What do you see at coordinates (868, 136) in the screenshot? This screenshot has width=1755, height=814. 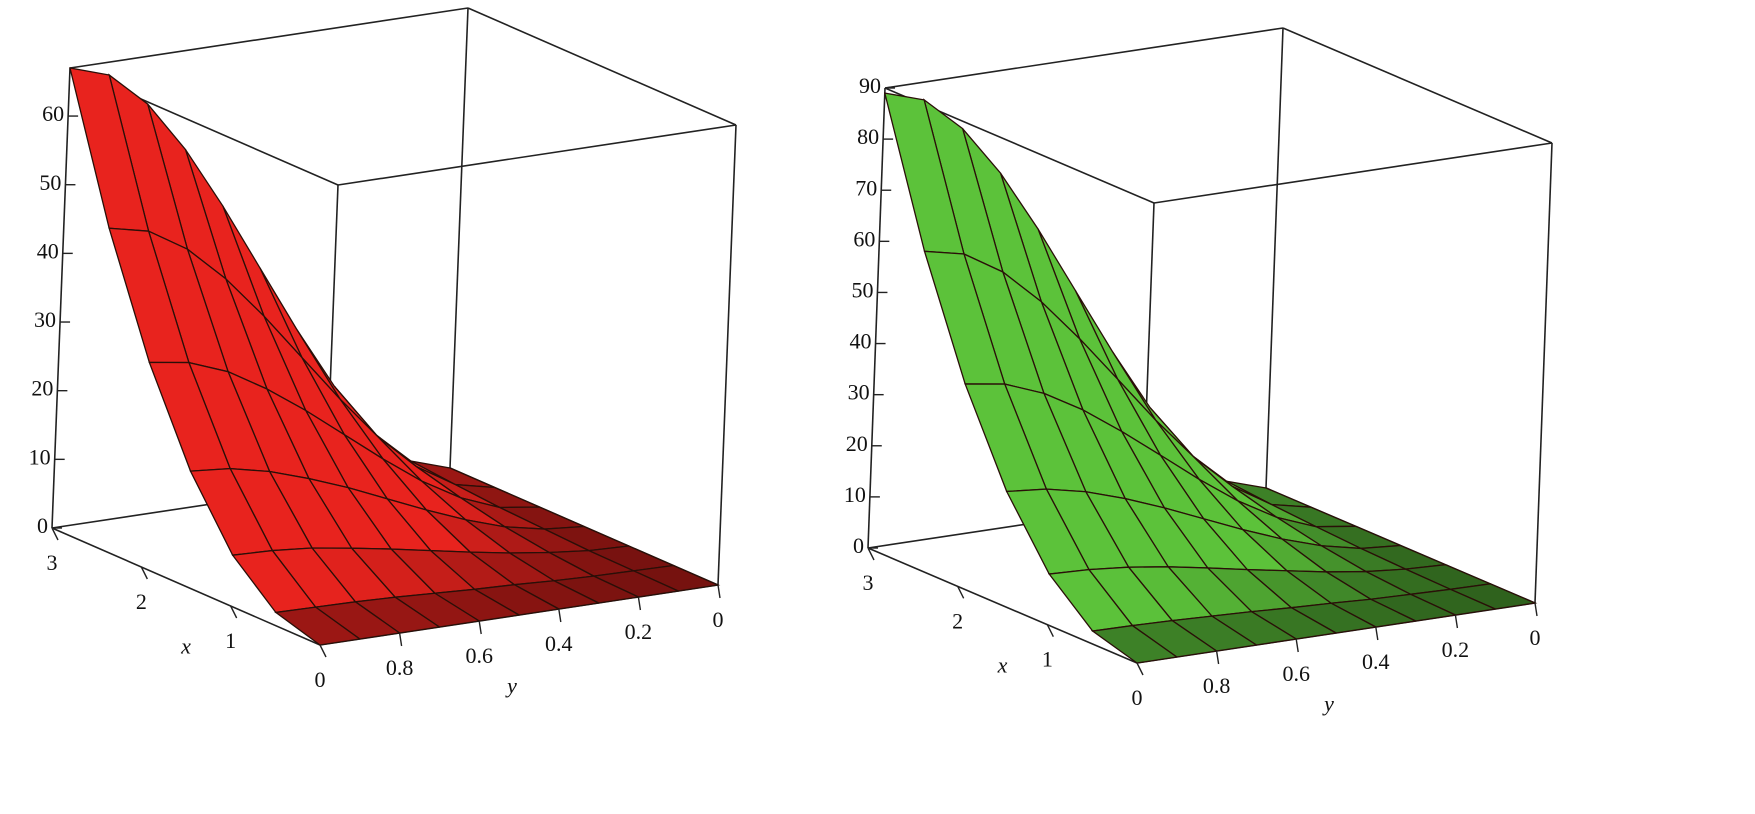 I see `z-tick-label: 80` at bounding box center [868, 136].